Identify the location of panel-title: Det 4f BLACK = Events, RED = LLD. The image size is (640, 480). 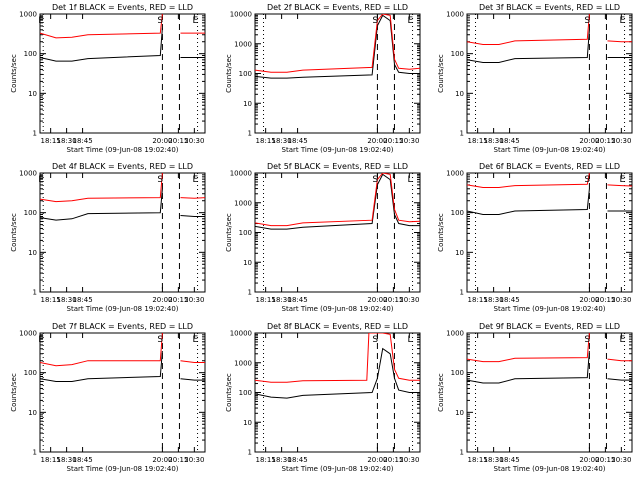
(122, 166).